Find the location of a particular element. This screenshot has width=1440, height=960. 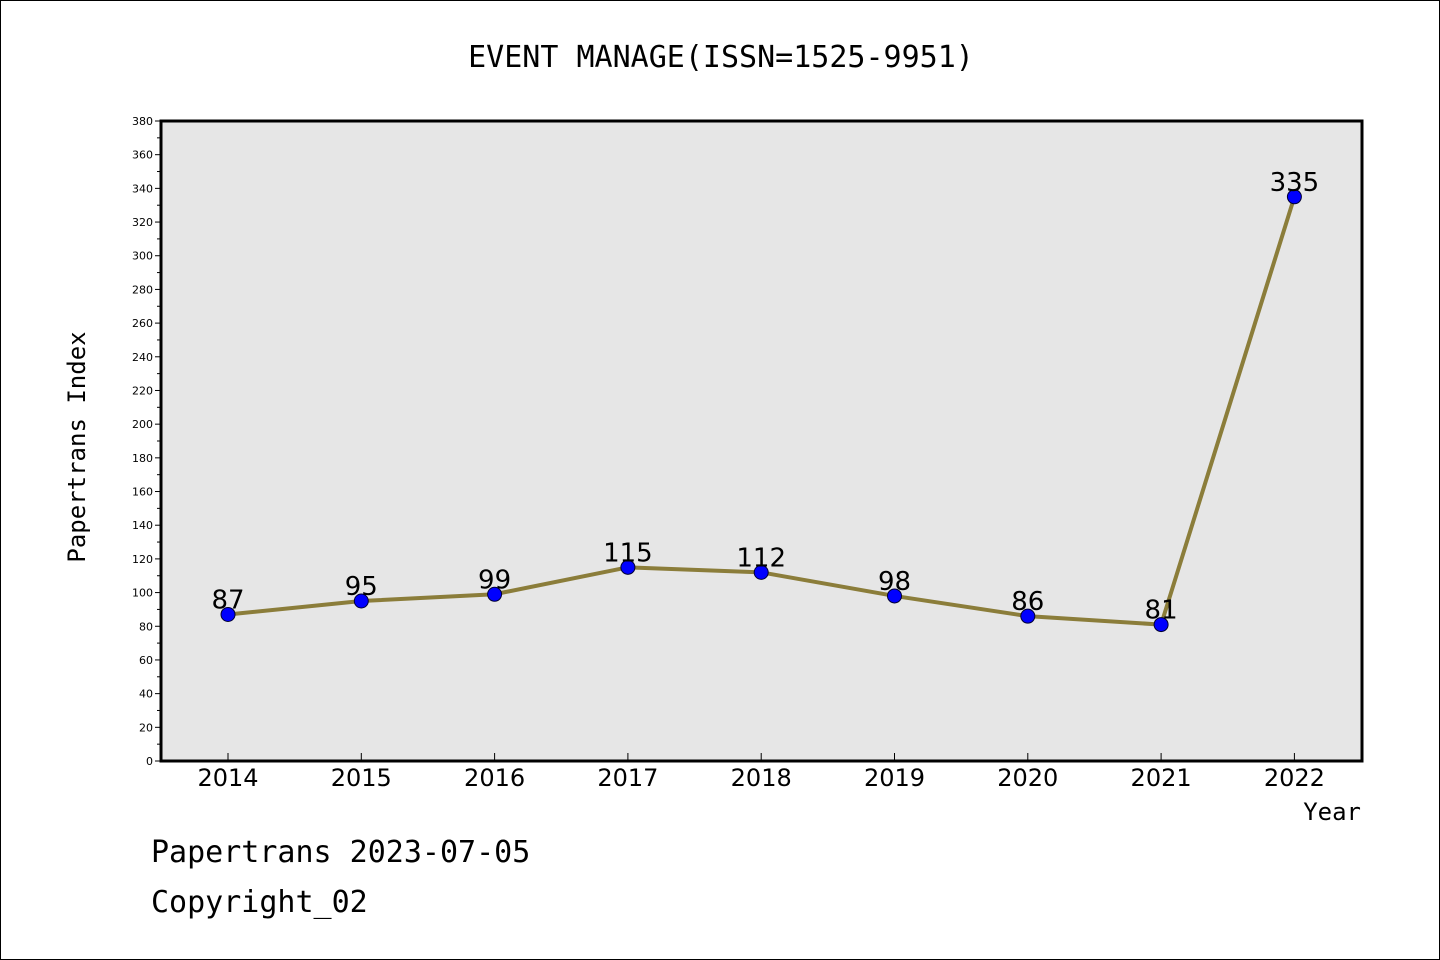

y-tick-label: 40 is located at coordinates (146, 694).